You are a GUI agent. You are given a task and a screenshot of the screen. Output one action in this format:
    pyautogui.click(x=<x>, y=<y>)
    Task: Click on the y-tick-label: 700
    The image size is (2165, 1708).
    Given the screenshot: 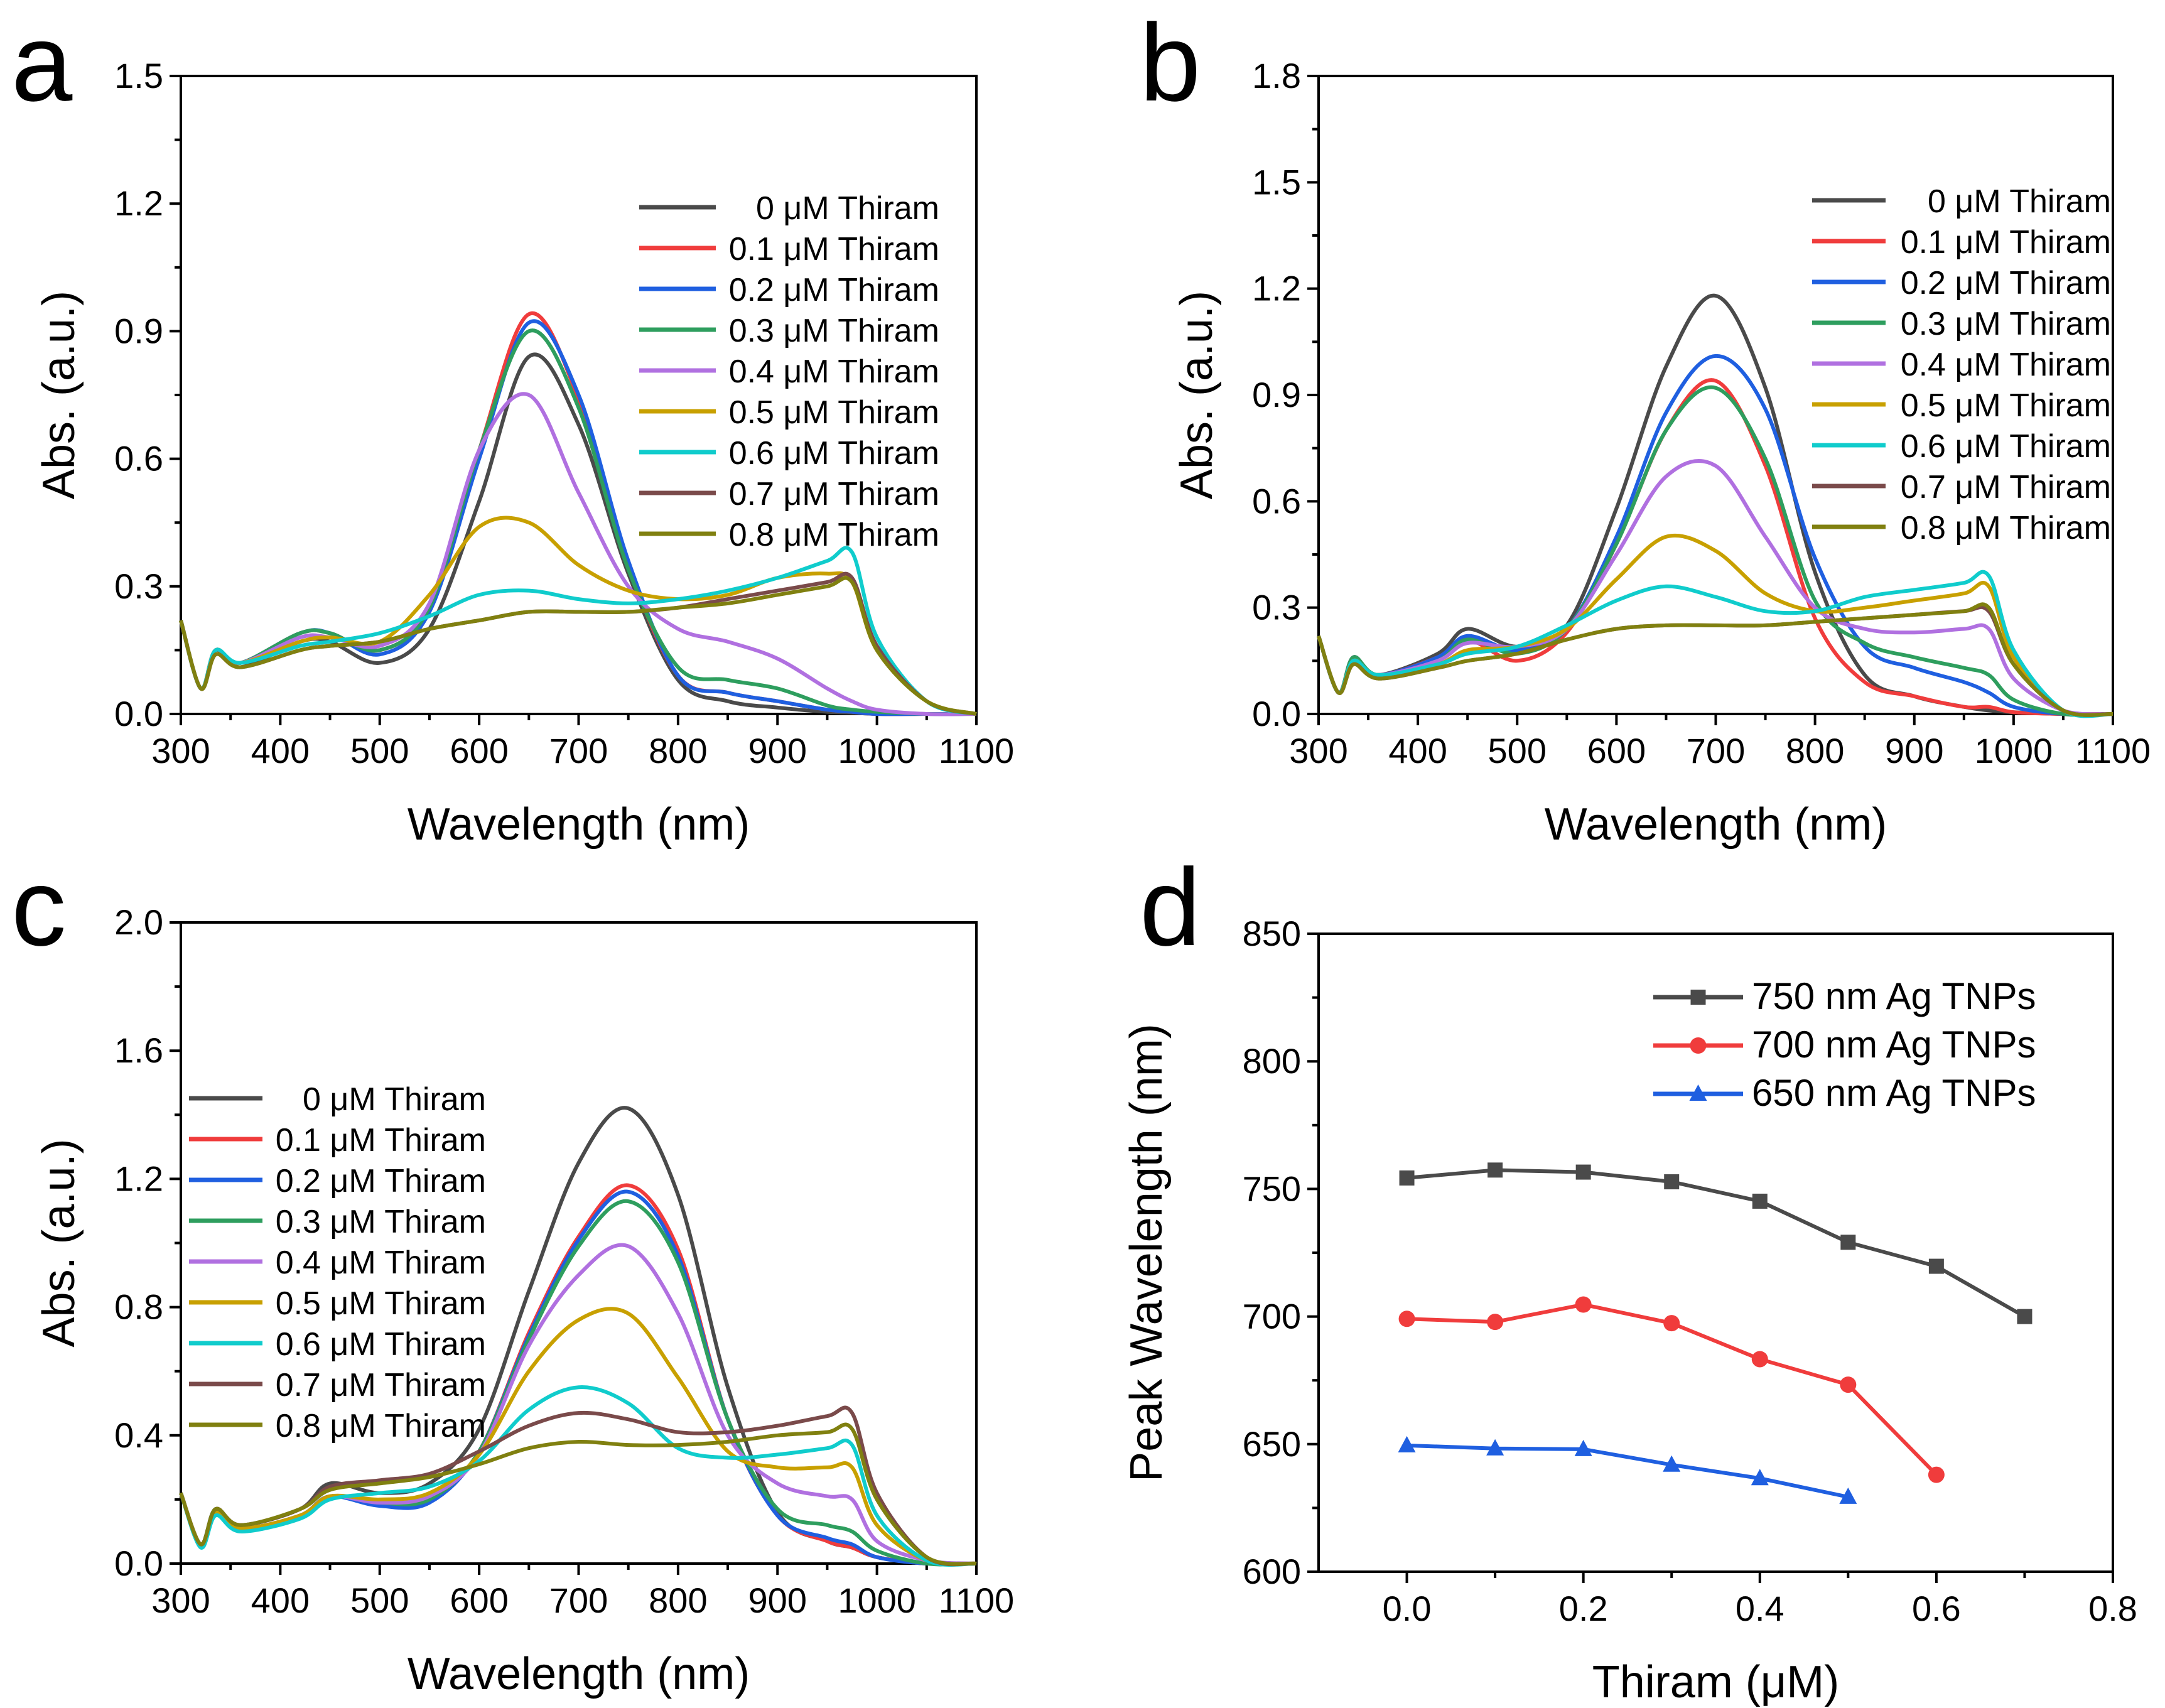 What is the action you would take?
    pyautogui.click(x=1272, y=1316)
    